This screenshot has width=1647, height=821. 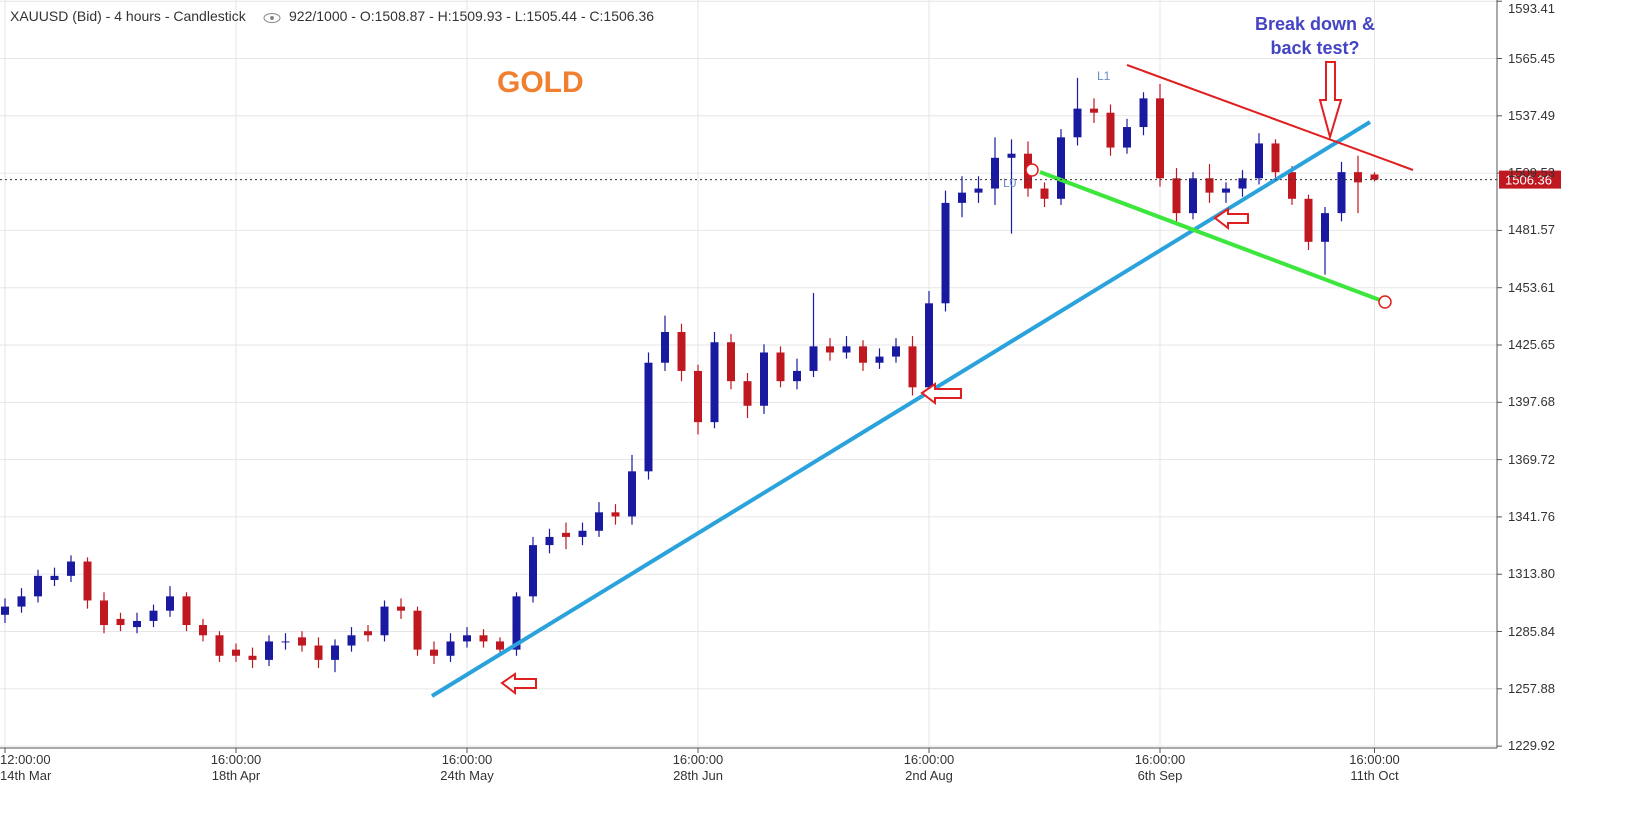 I want to click on y-tick-label: 1397.68, so click(x=1531, y=402).